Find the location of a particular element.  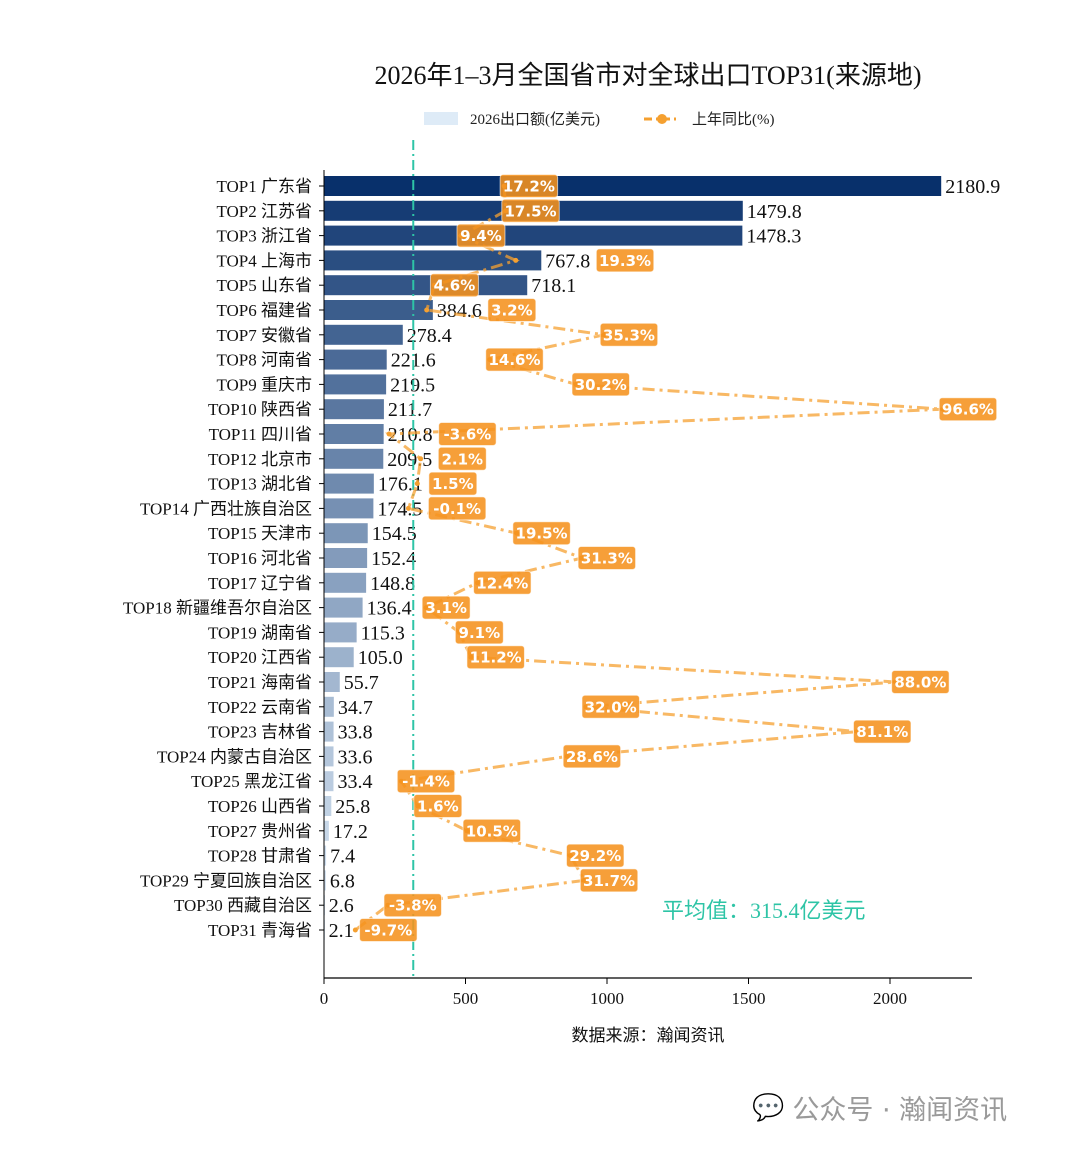

yoy-label: 11.2% is located at coordinates (496, 658).